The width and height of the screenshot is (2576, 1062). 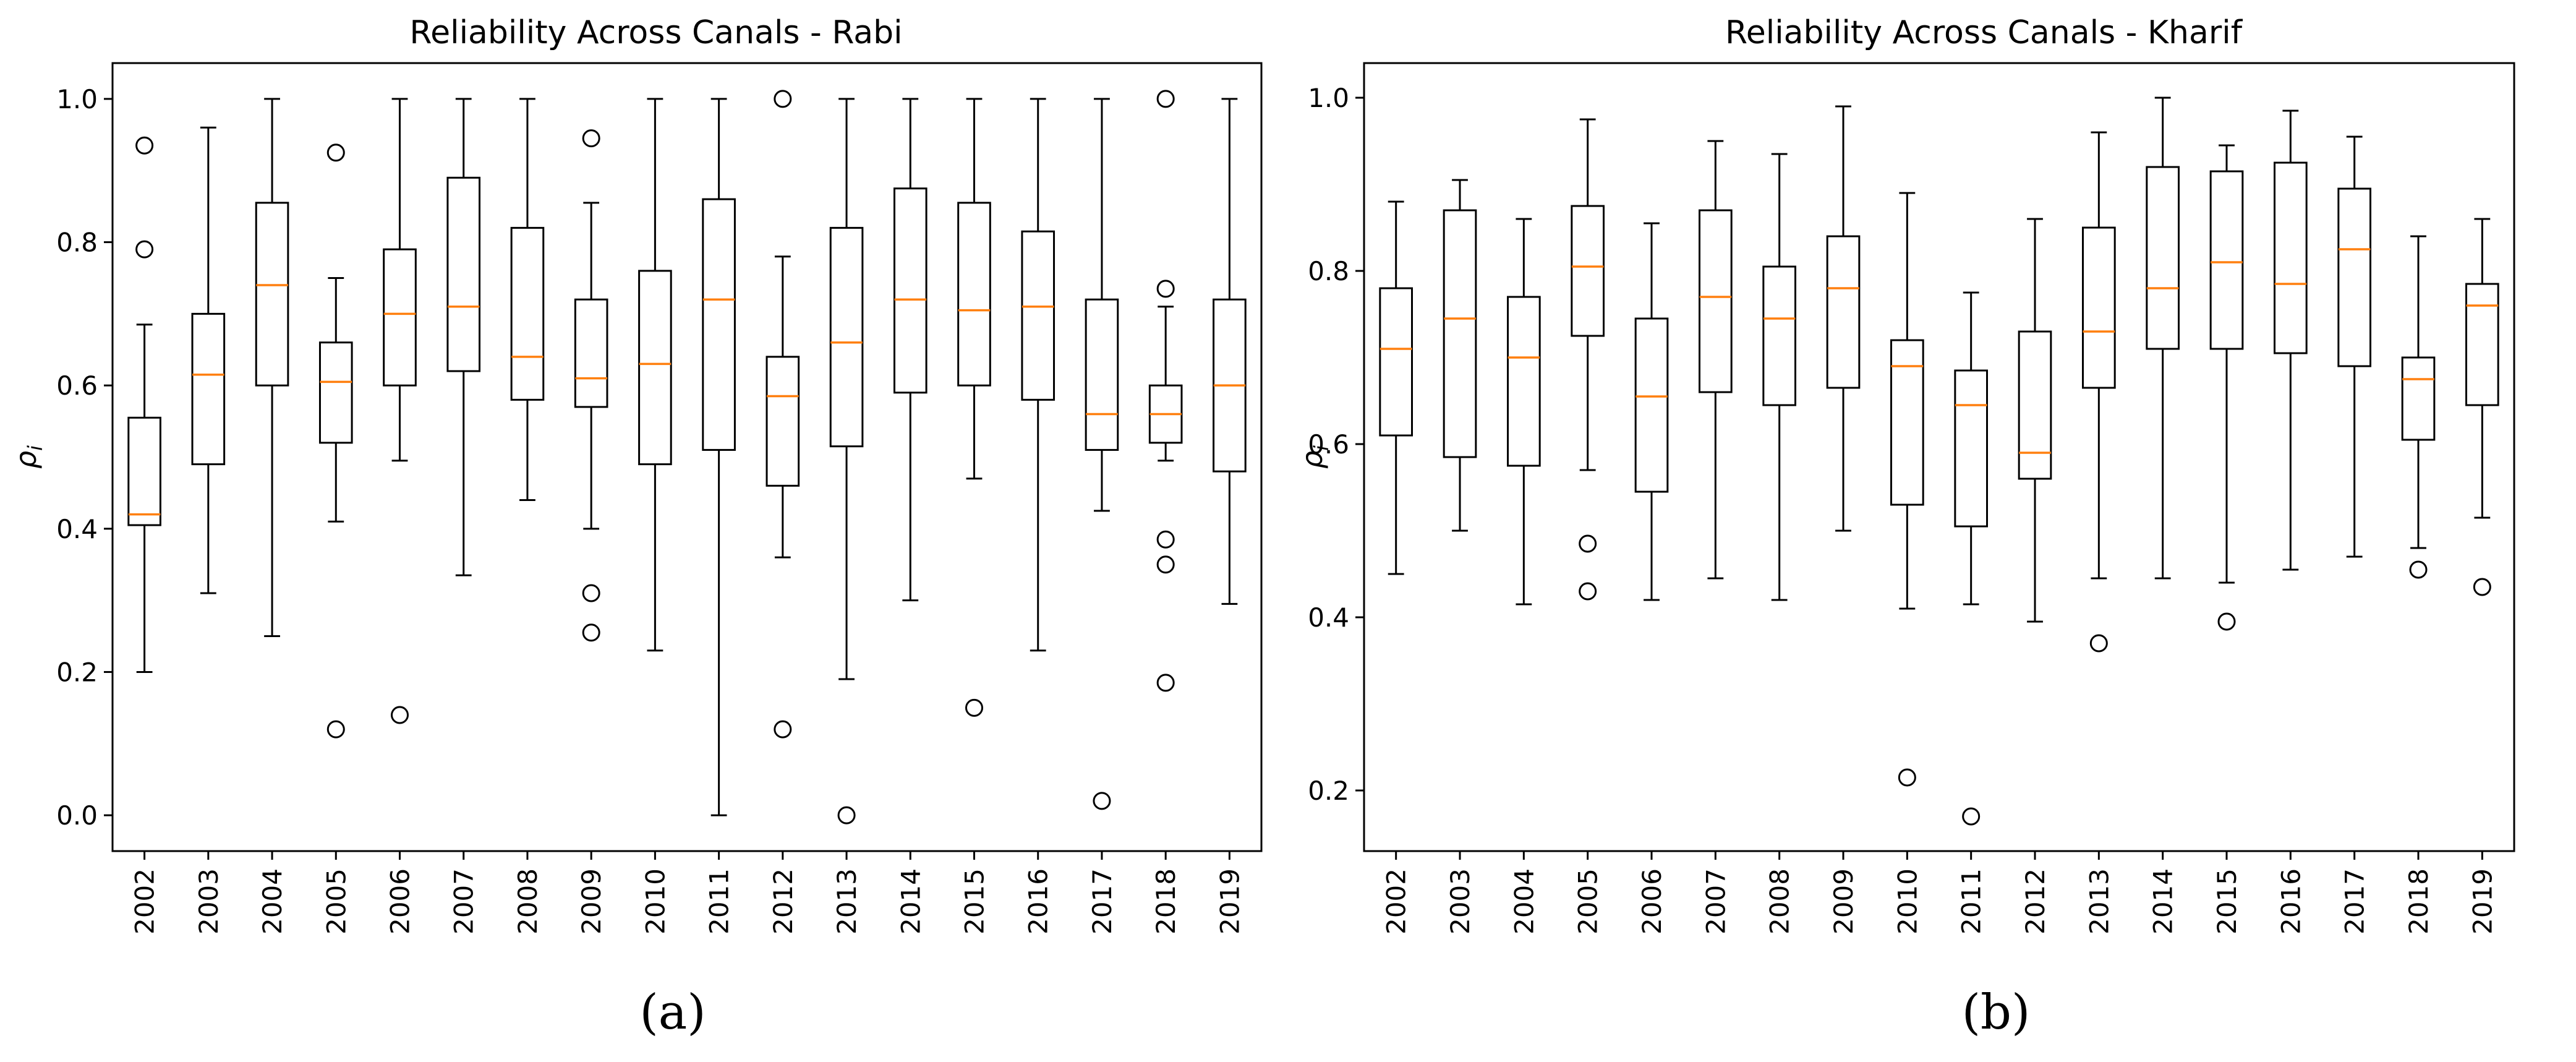 What do you see at coordinates (974, 408) in the screenshot?
I see `box-rabi-2015` at bounding box center [974, 408].